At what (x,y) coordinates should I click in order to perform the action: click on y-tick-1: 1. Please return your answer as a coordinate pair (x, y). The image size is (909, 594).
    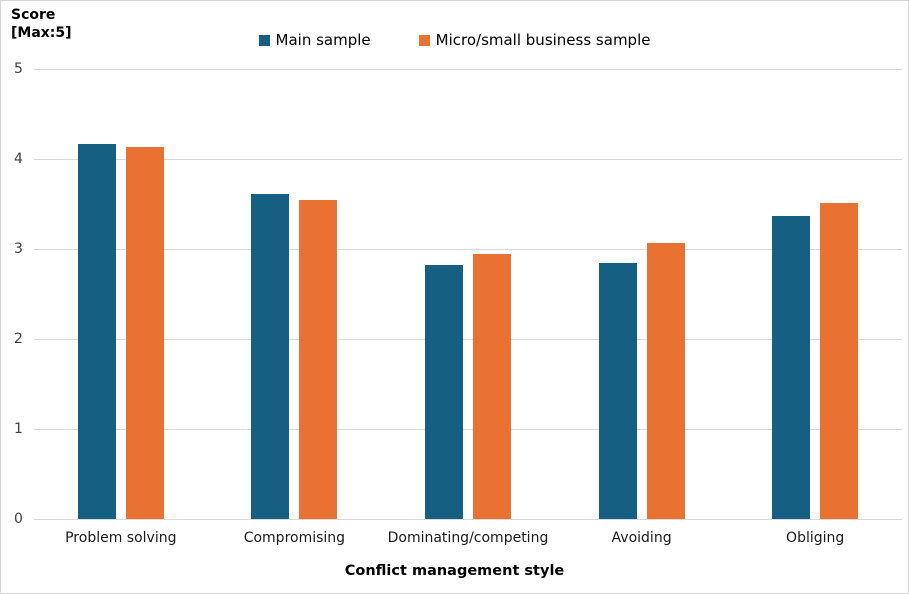
    Looking at the image, I should click on (18, 429).